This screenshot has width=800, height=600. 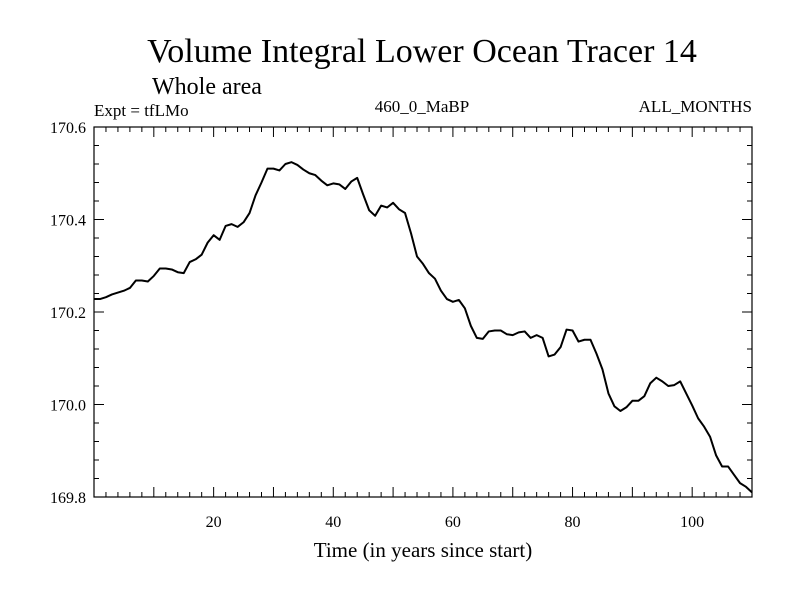 I want to click on experiment-label: Expt = tfLMo, so click(x=141, y=110).